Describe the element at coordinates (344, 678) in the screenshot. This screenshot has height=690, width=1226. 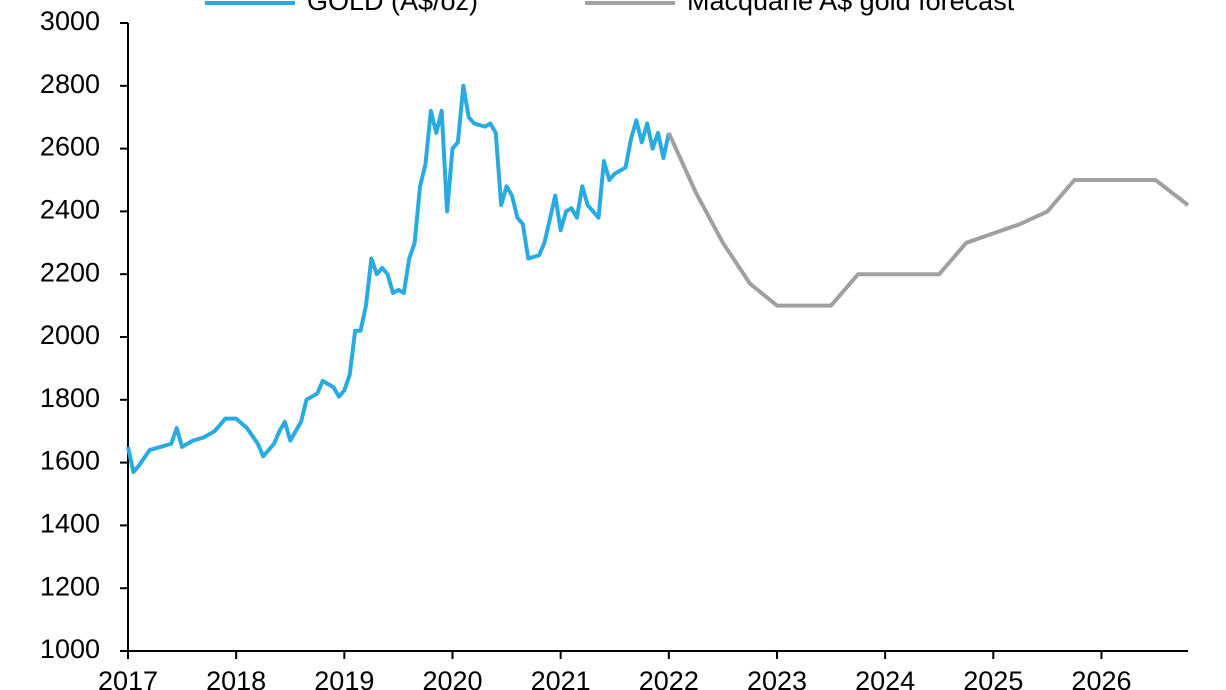
I see `x-tick-label: 2019` at that location.